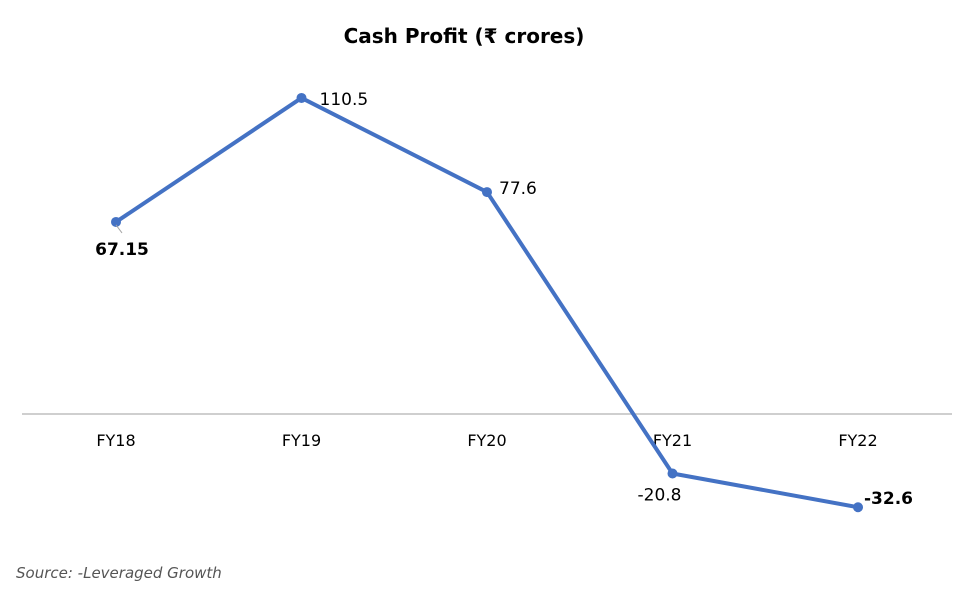  I want to click on data-label: -32.6, so click(888, 499).